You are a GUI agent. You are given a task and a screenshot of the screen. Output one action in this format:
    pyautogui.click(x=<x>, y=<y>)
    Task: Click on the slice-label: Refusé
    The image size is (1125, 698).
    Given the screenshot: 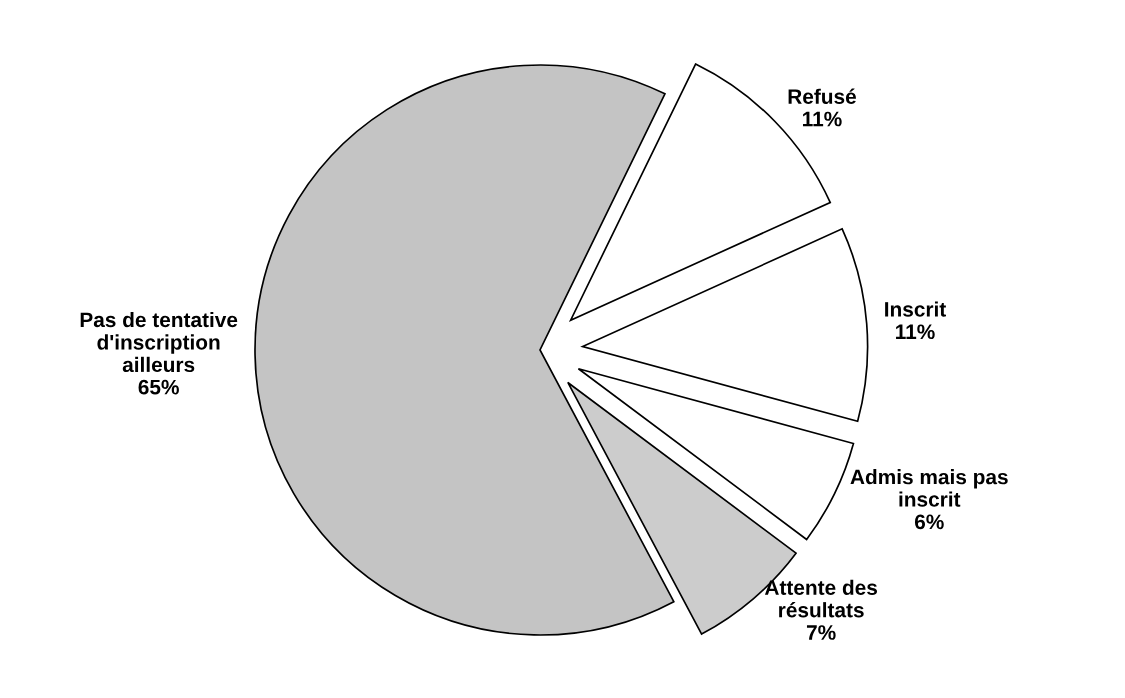 What is the action you would take?
    pyautogui.click(x=822, y=96)
    